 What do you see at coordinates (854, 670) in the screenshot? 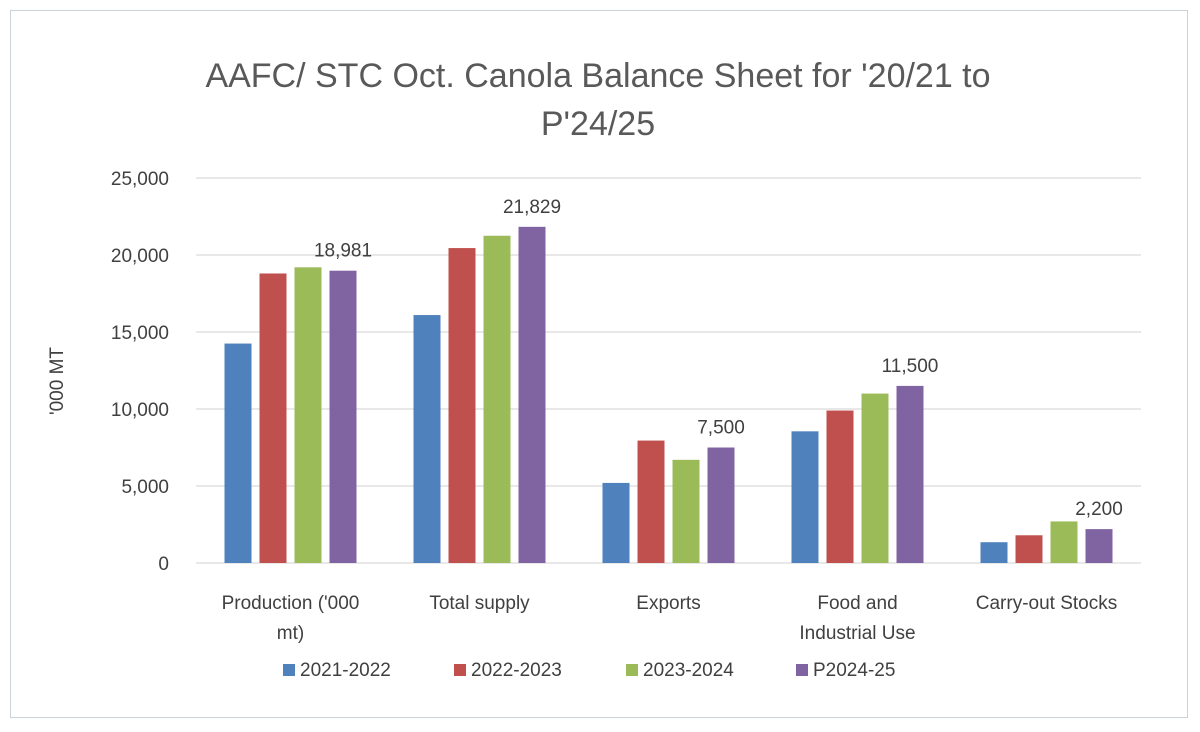
I see `legend-label: P2024-25` at bounding box center [854, 670].